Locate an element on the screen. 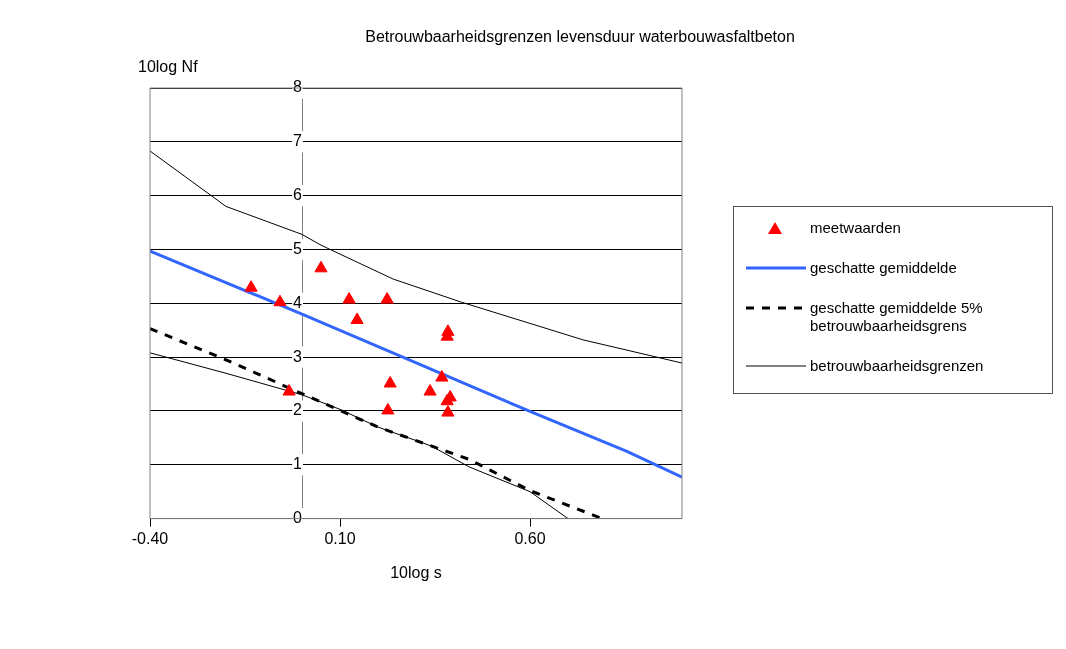 The height and width of the screenshot is (649, 1066). y-axis-title: 10log Nf is located at coordinates (168, 67).